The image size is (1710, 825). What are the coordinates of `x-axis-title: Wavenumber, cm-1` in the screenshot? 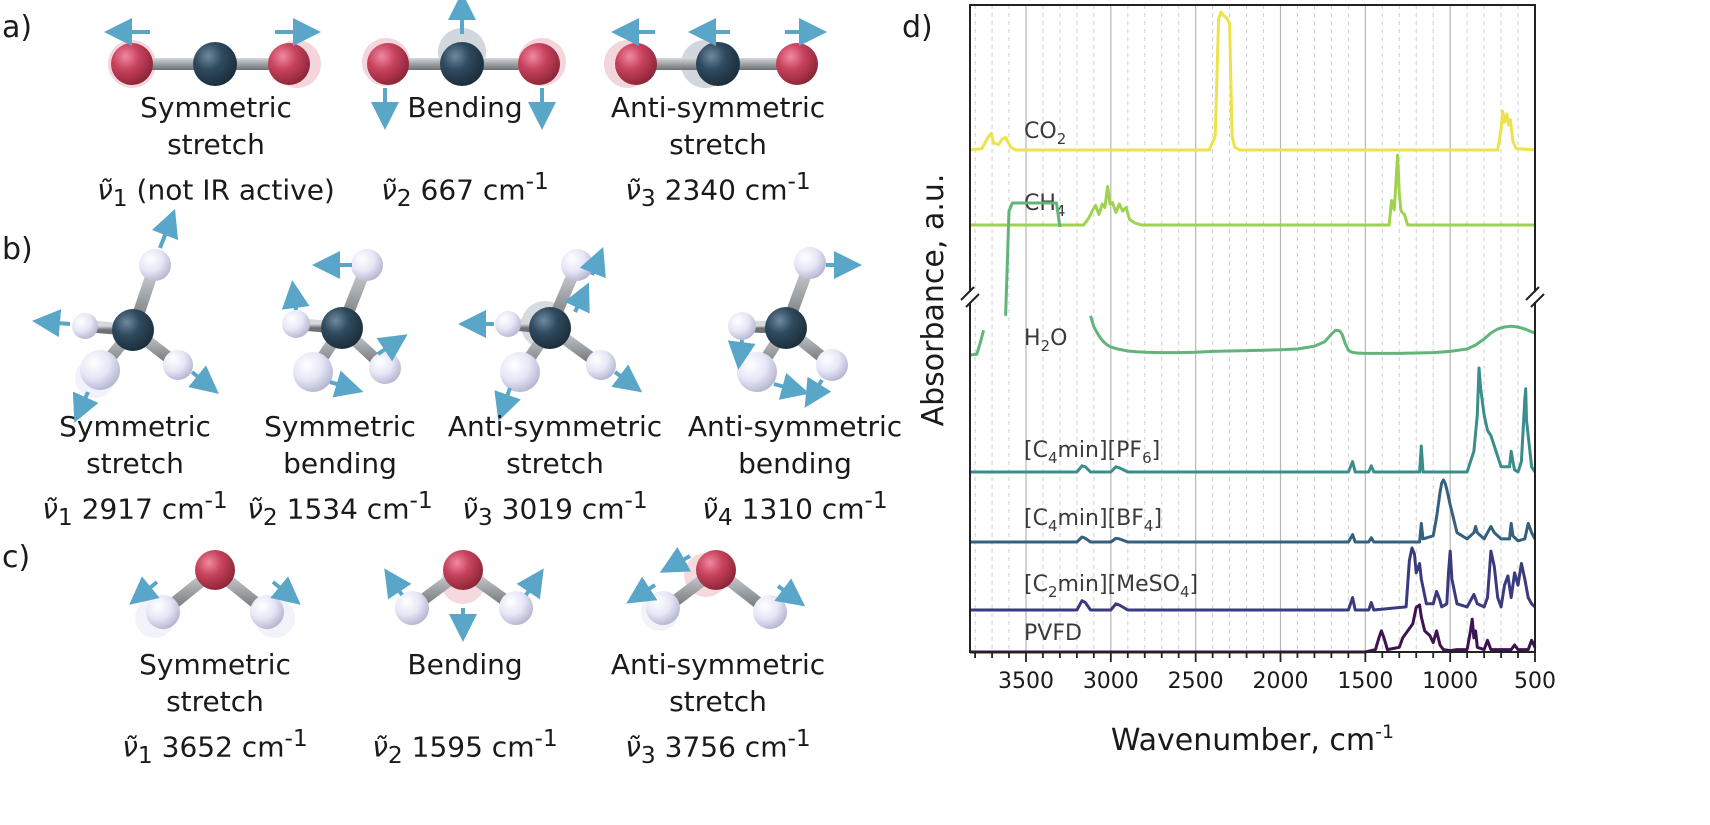 It's located at (1252, 739).